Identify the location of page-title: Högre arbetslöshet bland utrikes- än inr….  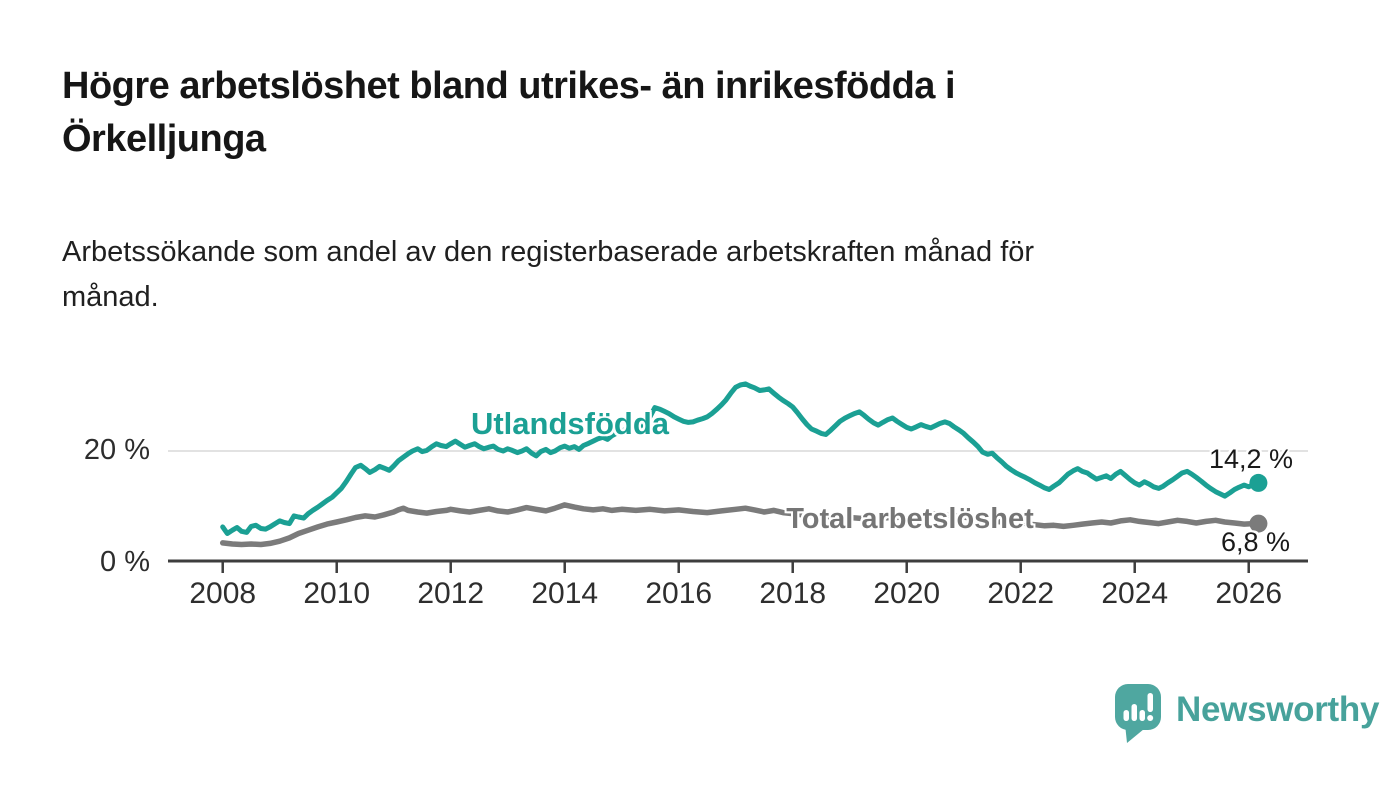
(509, 112).